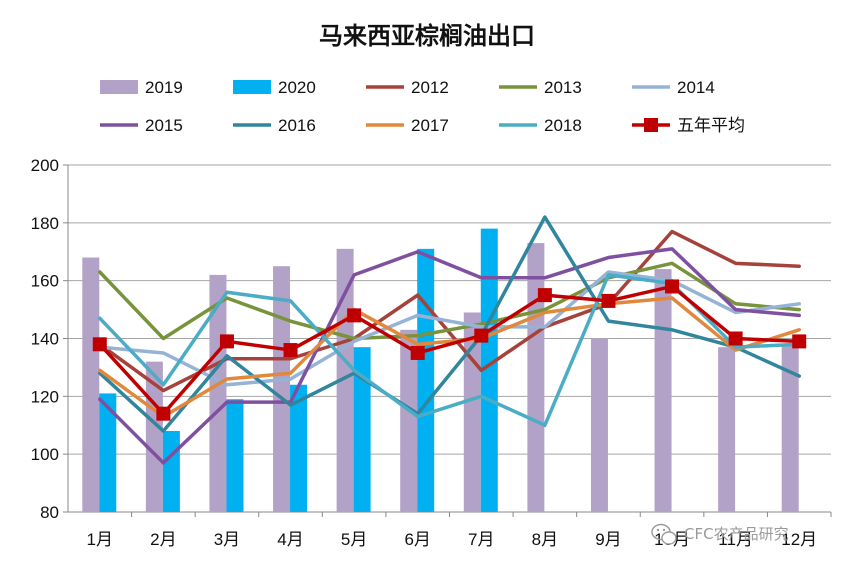 This screenshot has height=566, width=855. What do you see at coordinates (664, 534) in the screenshot?
I see `wechat-icon` at bounding box center [664, 534].